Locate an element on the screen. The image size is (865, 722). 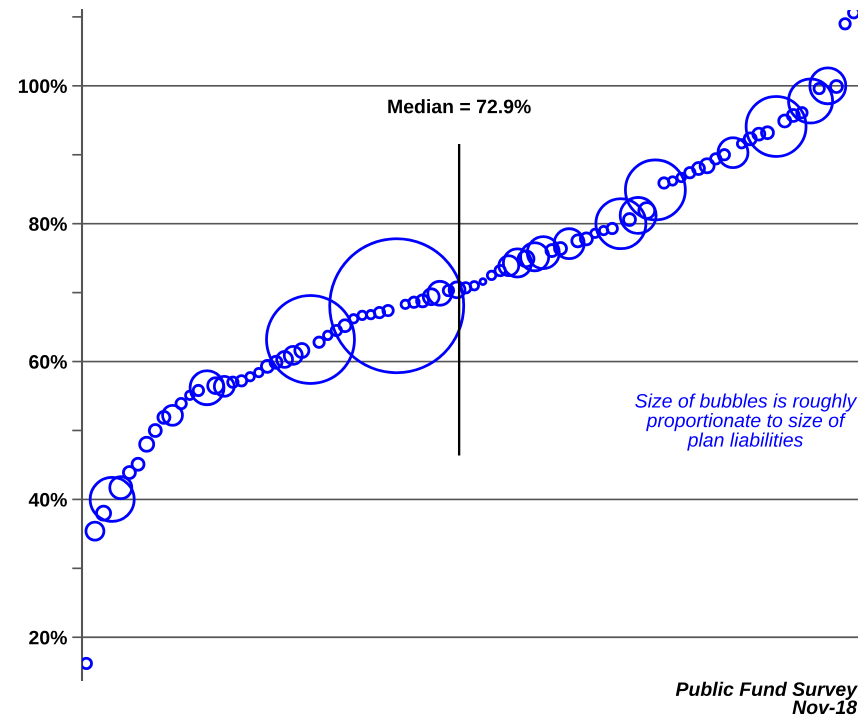
annotation: Size of bubbles is roughly proportionate to size of plan liabilities is located at coordinates (746, 422).